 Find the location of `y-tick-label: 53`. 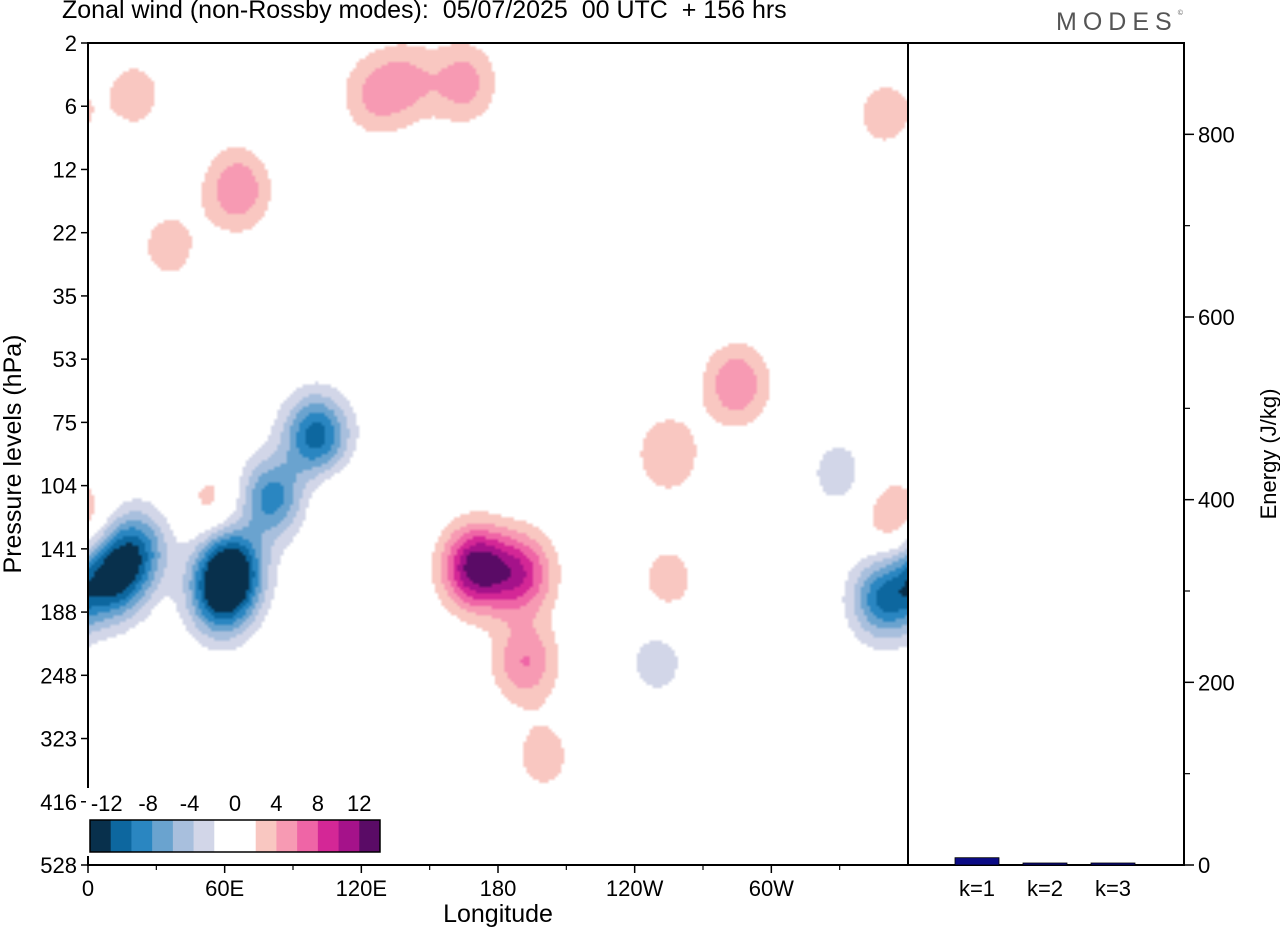

y-tick-label: 53 is located at coordinates (65, 359).